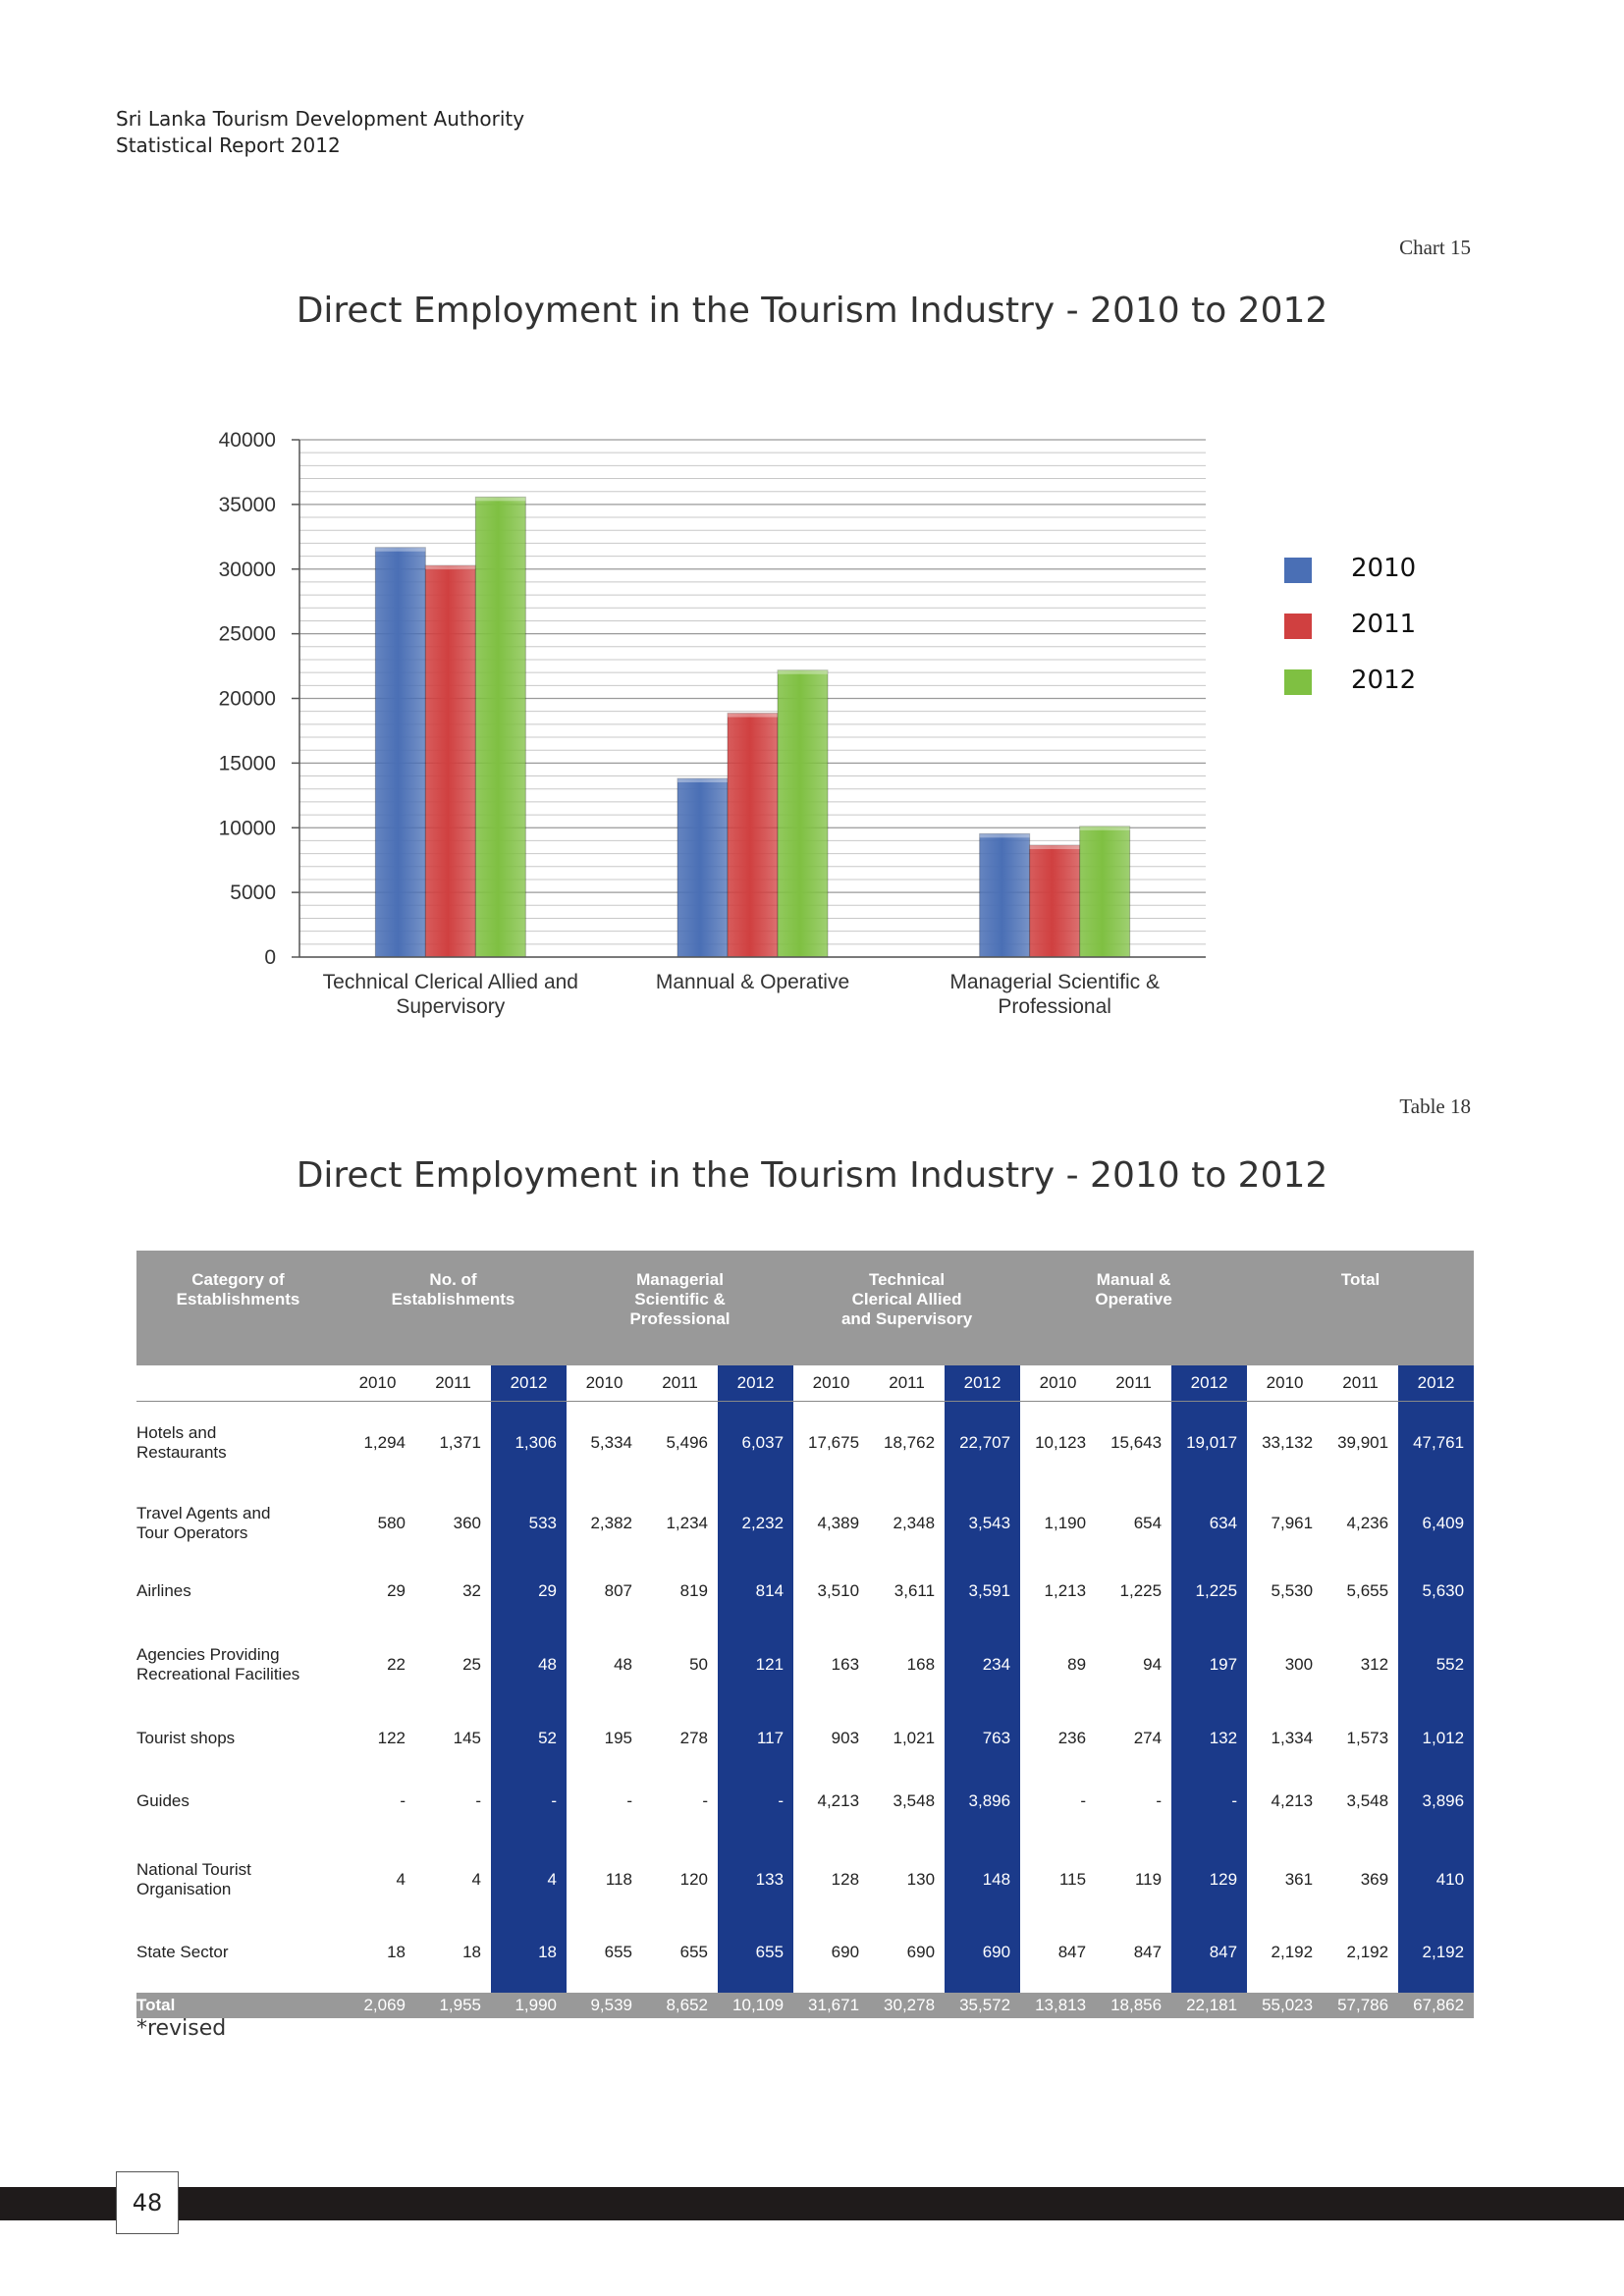  Describe the element at coordinates (377, 2005) in the screenshot. I see `total-value-cell: 2,069` at that location.